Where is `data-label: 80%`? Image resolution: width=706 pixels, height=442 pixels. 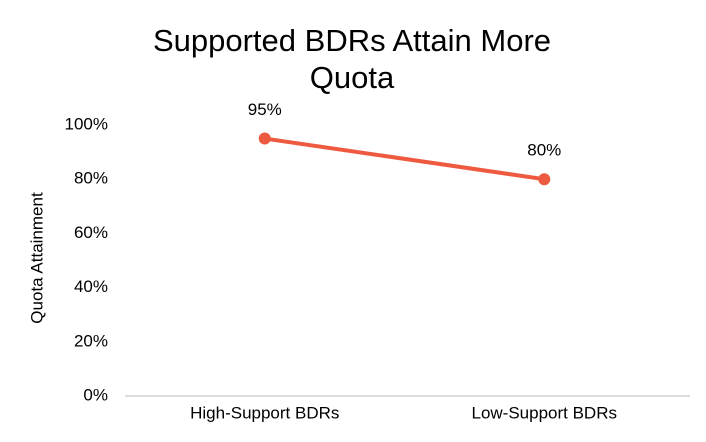 data-label: 80% is located at coordinates (544, 150).